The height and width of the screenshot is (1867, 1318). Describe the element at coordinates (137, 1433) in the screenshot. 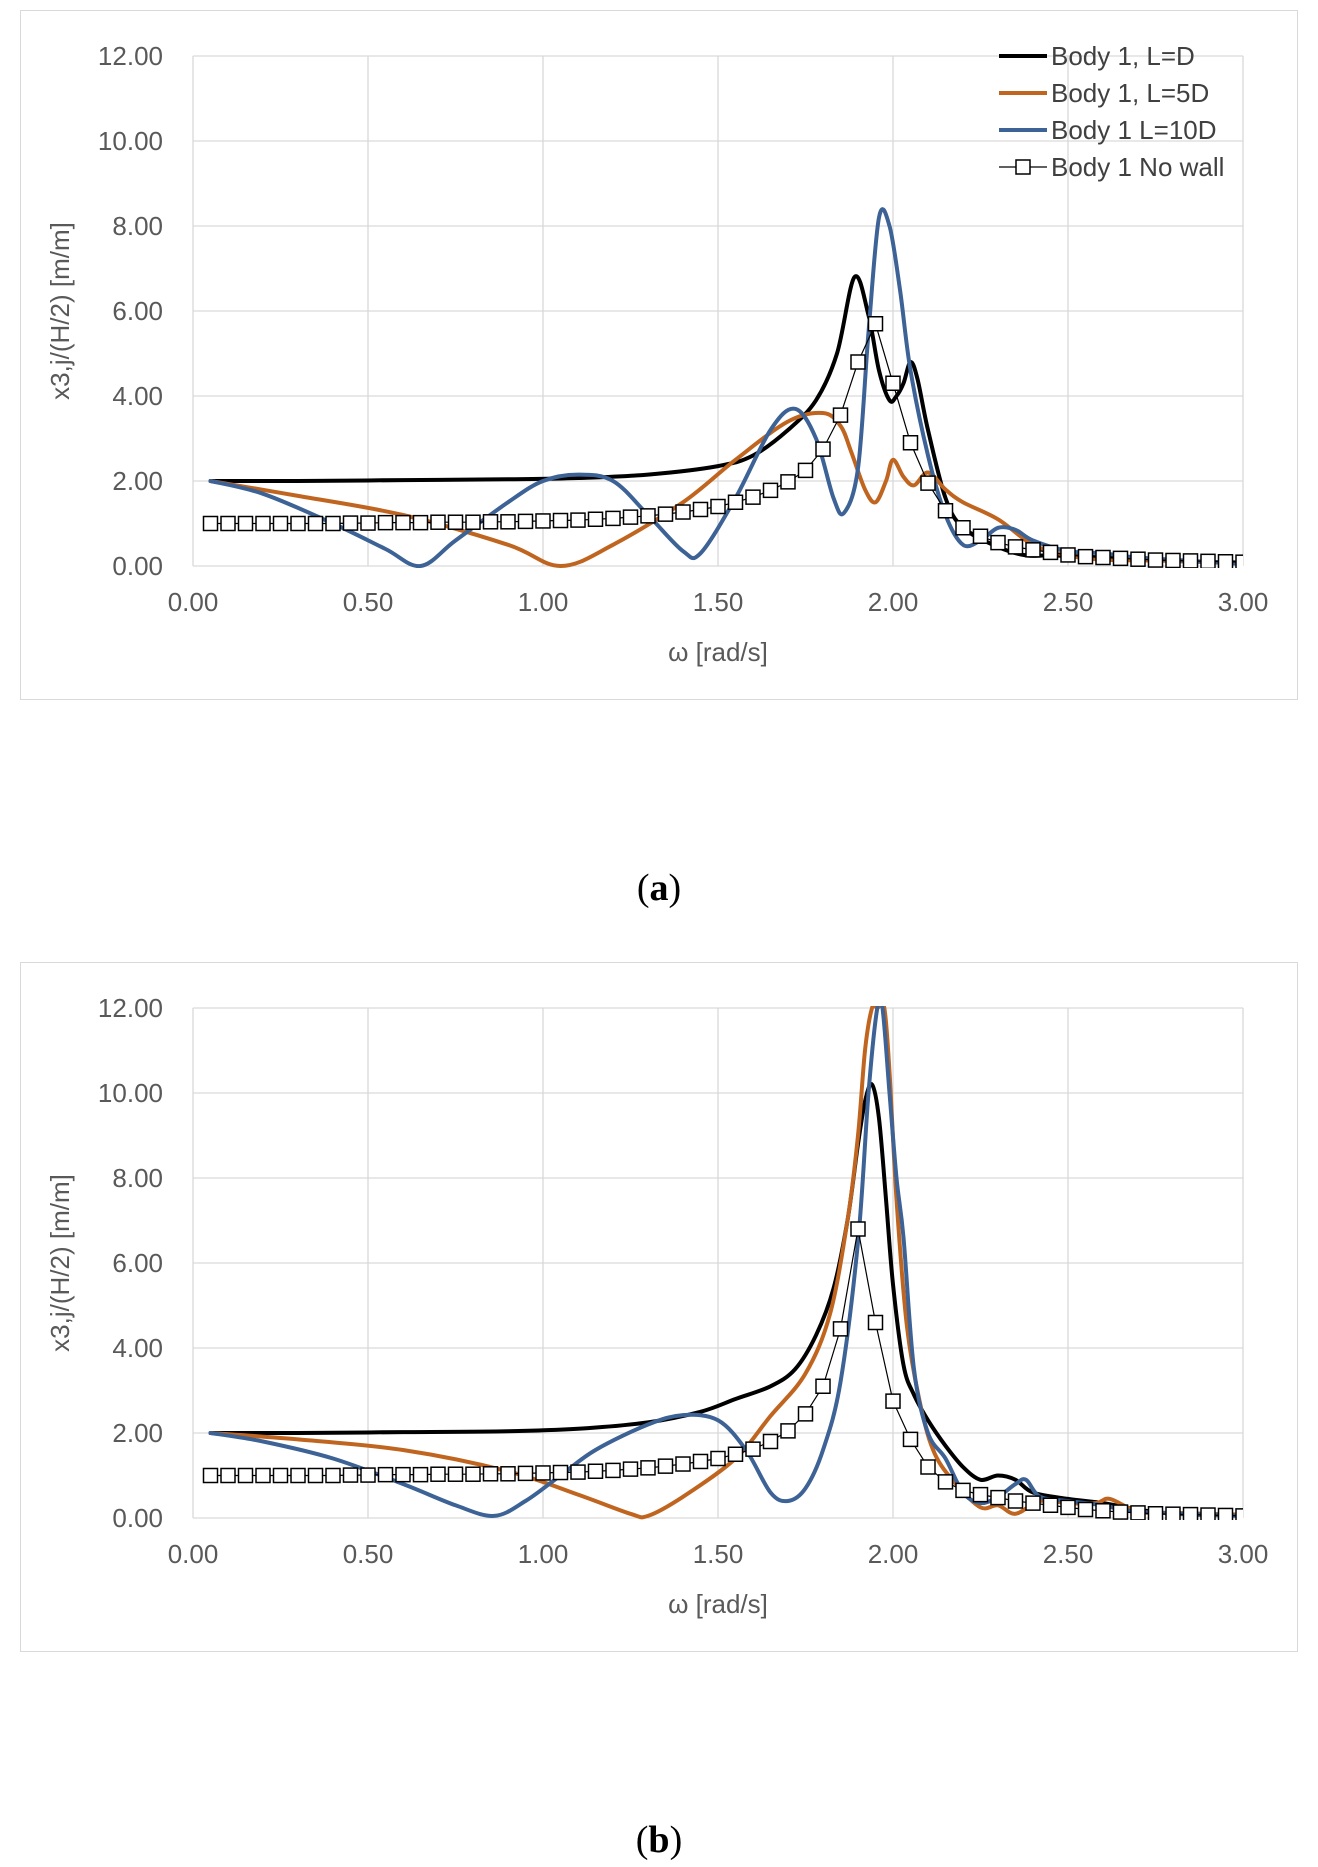

I see `y-tick-label: 2.00` at that location.